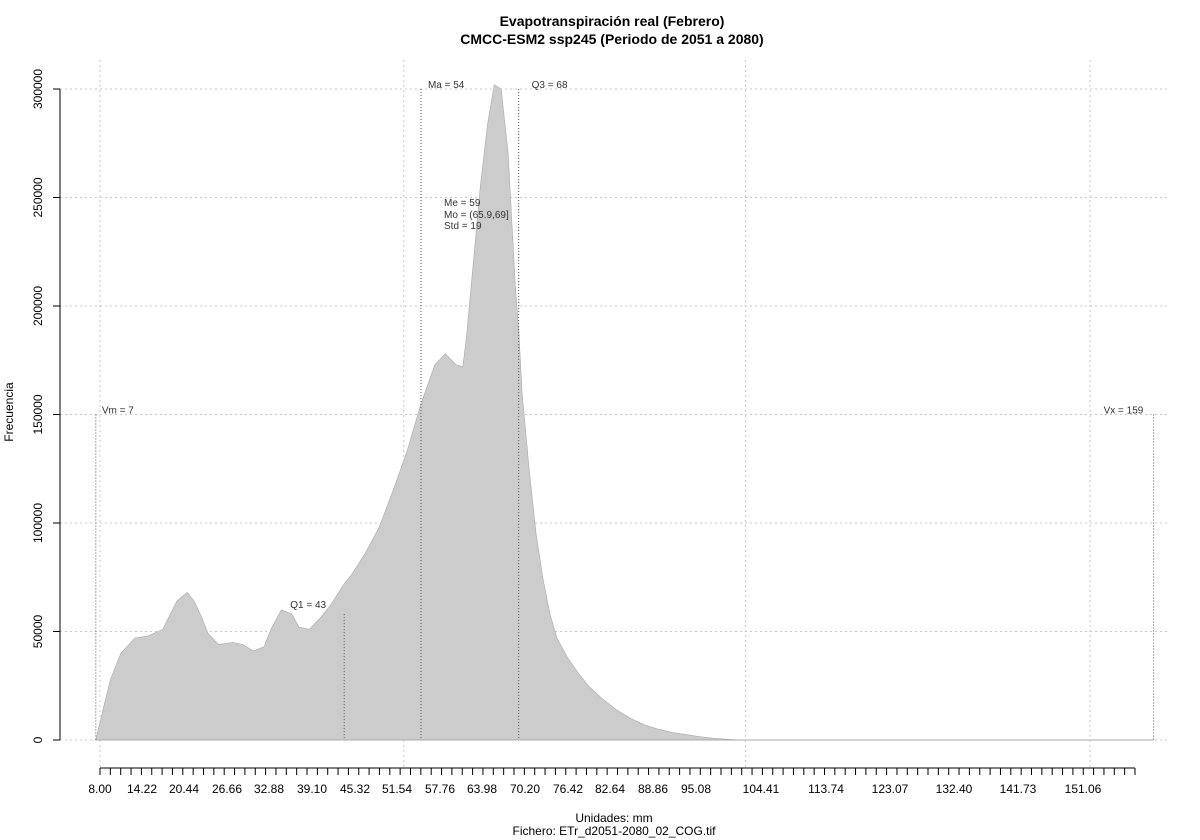 The height and width of the screenshot is (840, 1200). Describe the element at coordinates (550, 85) in the screenshot. I see `stat-label: Q3 = 68` at that location.